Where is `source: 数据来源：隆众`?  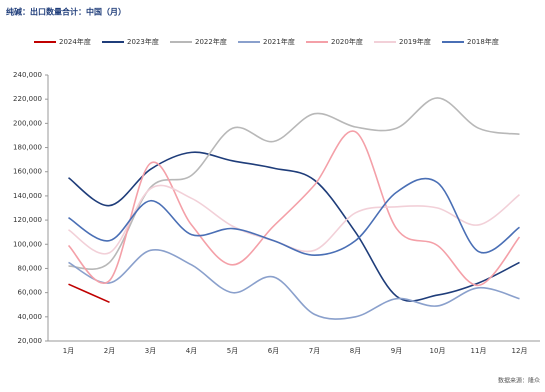 source: 数据来源：隆众 is located at coordinates (519, 381).